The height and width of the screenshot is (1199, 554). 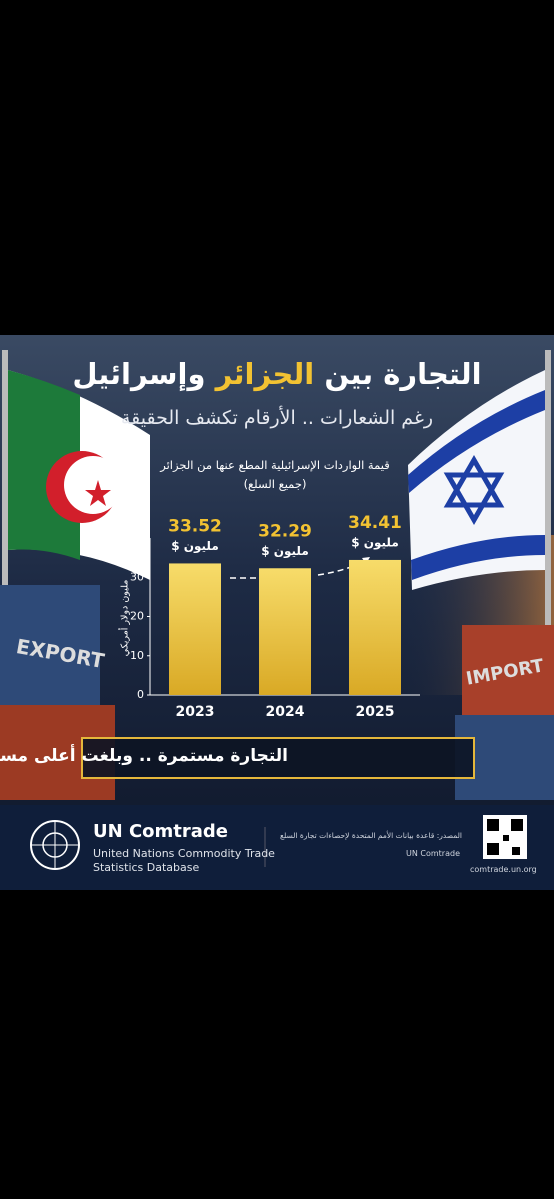 What do you see at coordinates (137, 576) in the screenshot?
I see `y-tick-label: 30` at bounding box center [137, 576].